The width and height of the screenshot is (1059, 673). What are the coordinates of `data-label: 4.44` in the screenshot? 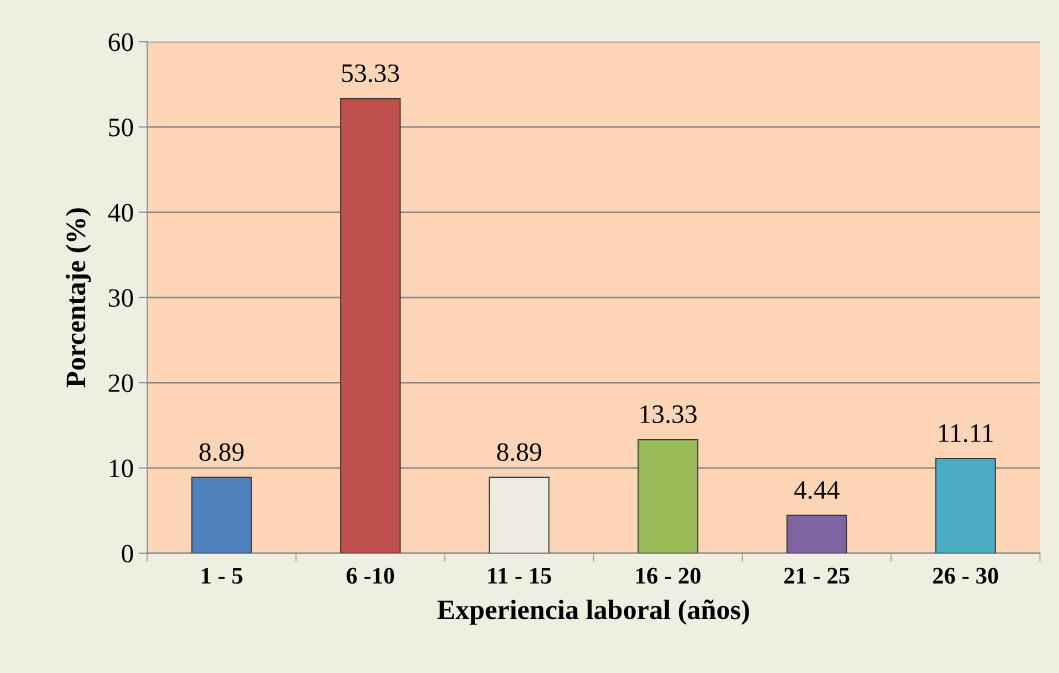 It's located at (817, 490).